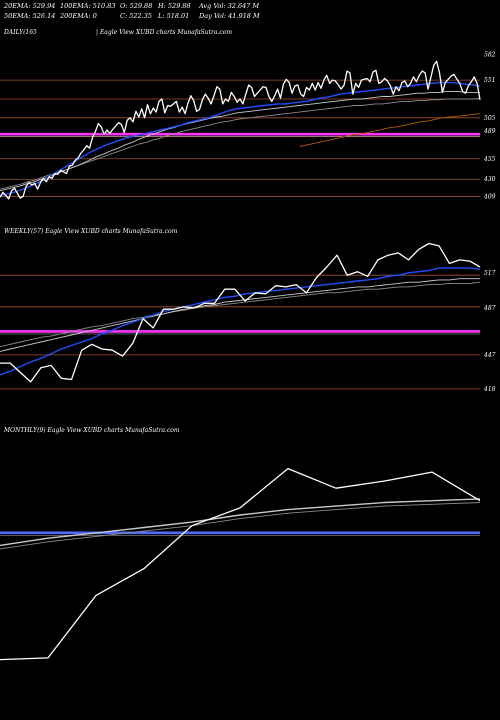  What do you see at coordinates (229, 16) in the screenshot?
I see `header-stat-day-vol: Day Vol: 41.918 M` at bounding box center [229, 16].